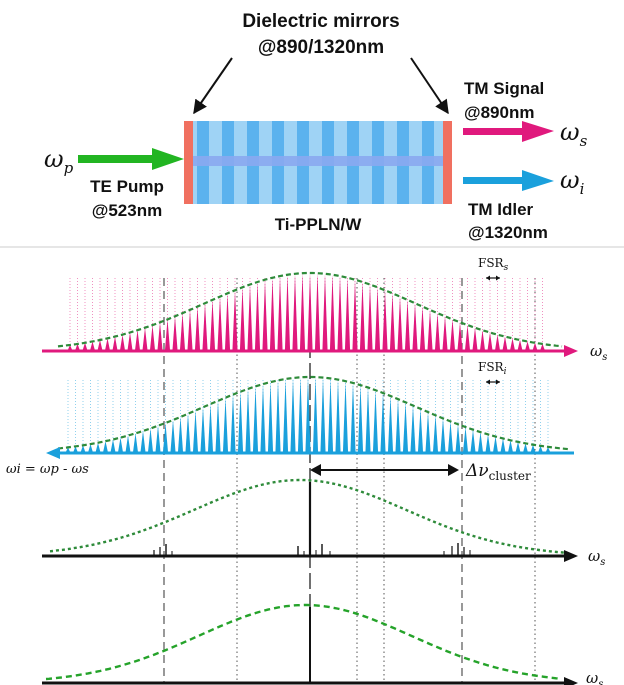  I want to click on signal-axis-label: ωs, so click(598, 352).